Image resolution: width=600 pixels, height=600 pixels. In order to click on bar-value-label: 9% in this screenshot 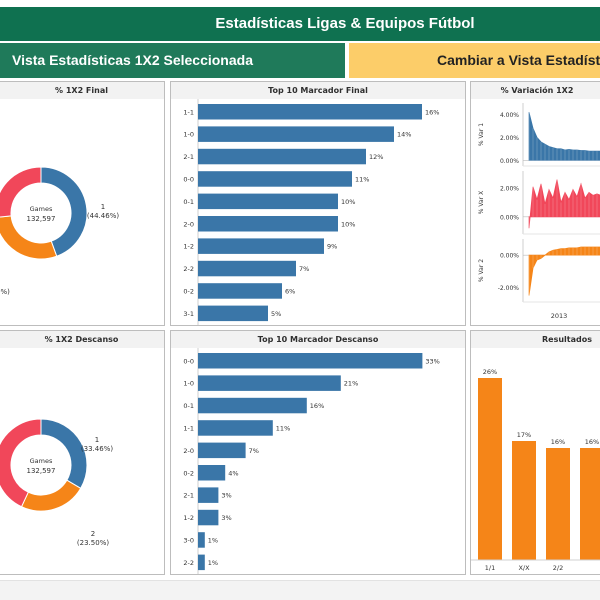, I will do `click(332, 247)`.